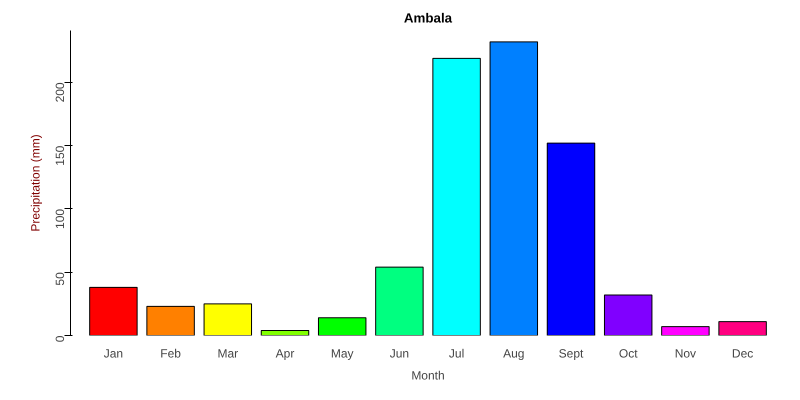 The height and width of the screenshot is (400, 800). I want to click on x-tick-label: Jul, so click(456, 353).